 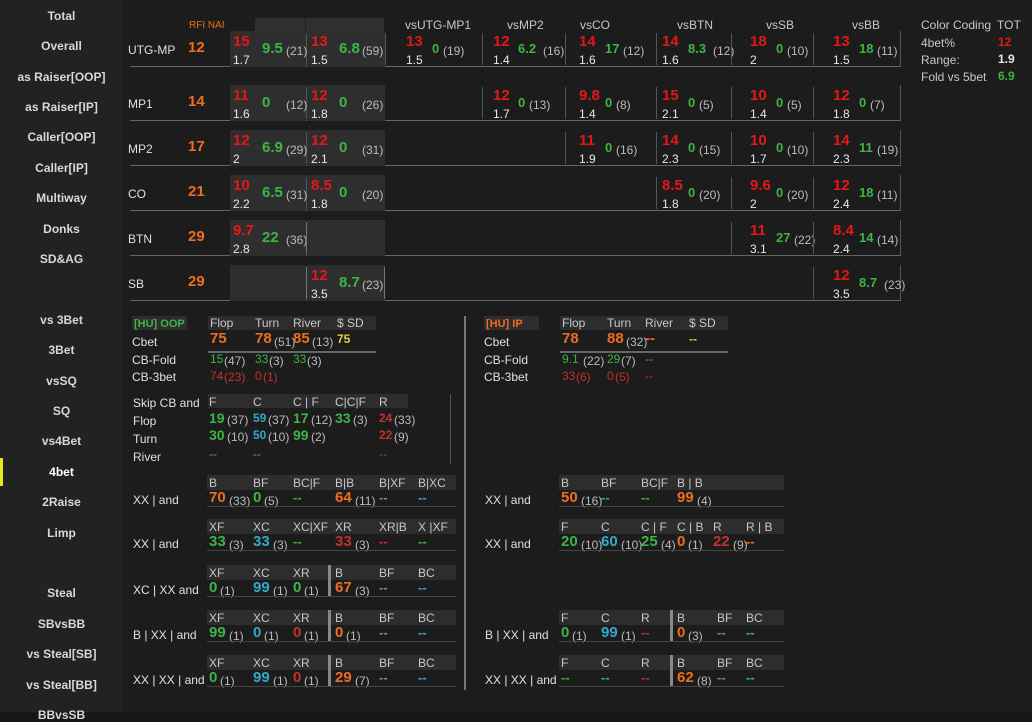 What do you see at coordinates (569, 541) in the screenshot?
I see `block-value: 20` at bounding box center [569, 541].